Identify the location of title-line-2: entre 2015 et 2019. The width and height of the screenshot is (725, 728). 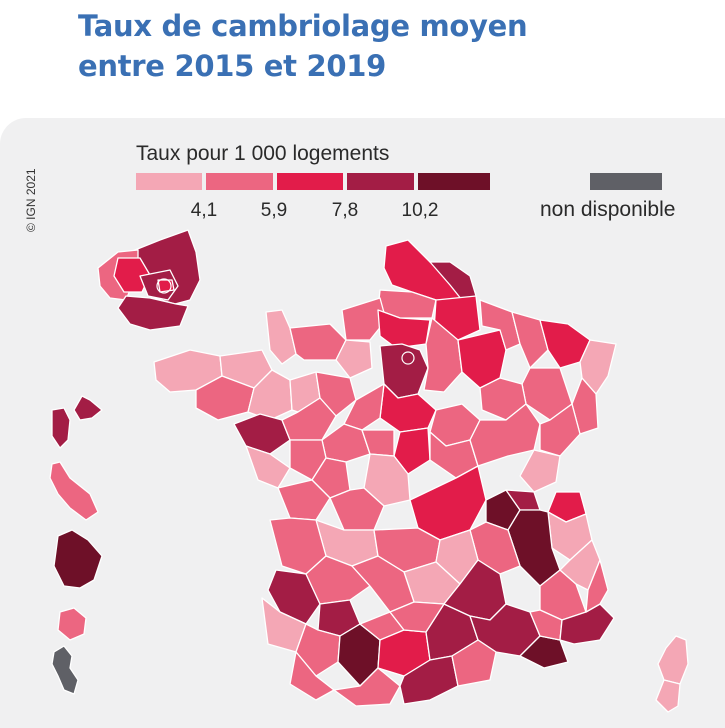
(232, 66).